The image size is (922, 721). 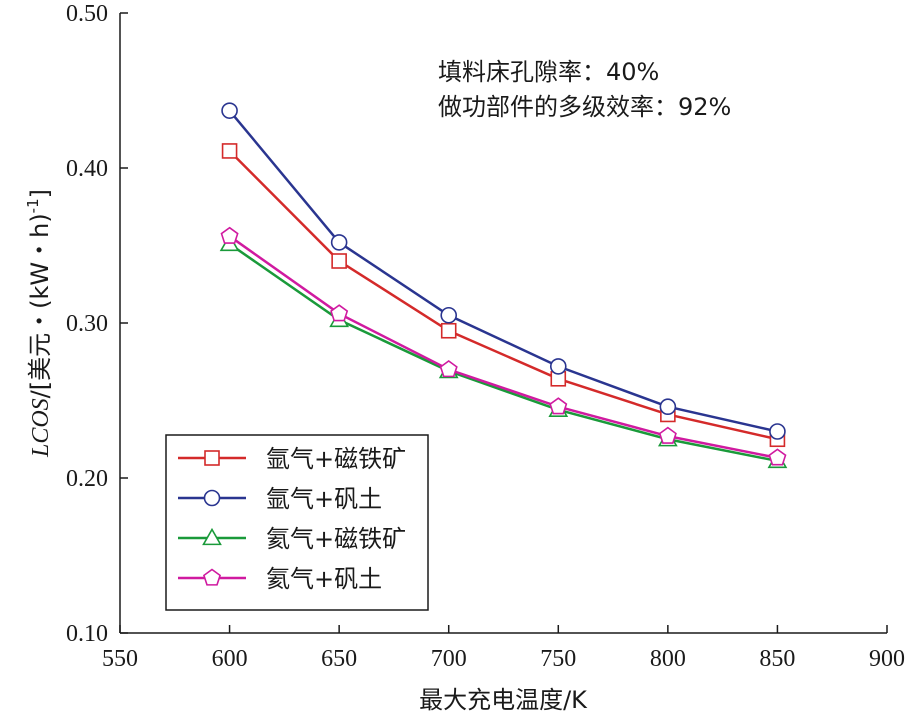 What do you see at coordinates (87, 634) in the screenshot?
I see `y-tick-label: 0.10` at bounding box center [87, 634].